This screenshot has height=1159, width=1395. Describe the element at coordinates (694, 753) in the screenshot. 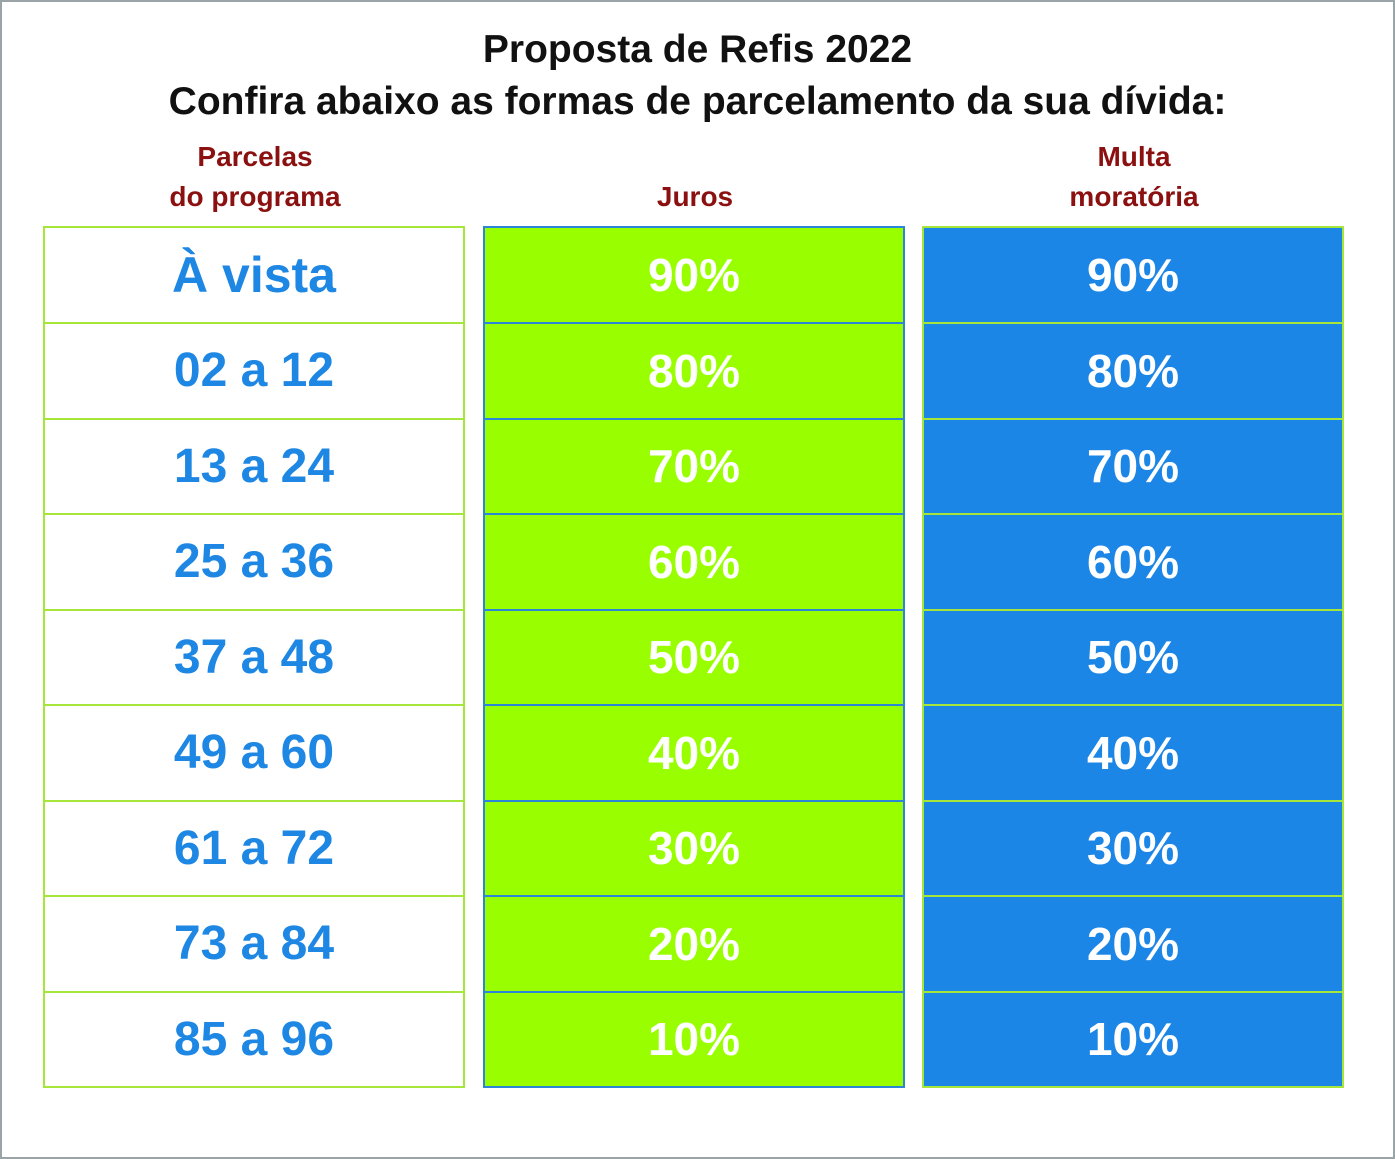

I see `juros-cell: 40%` at that location.